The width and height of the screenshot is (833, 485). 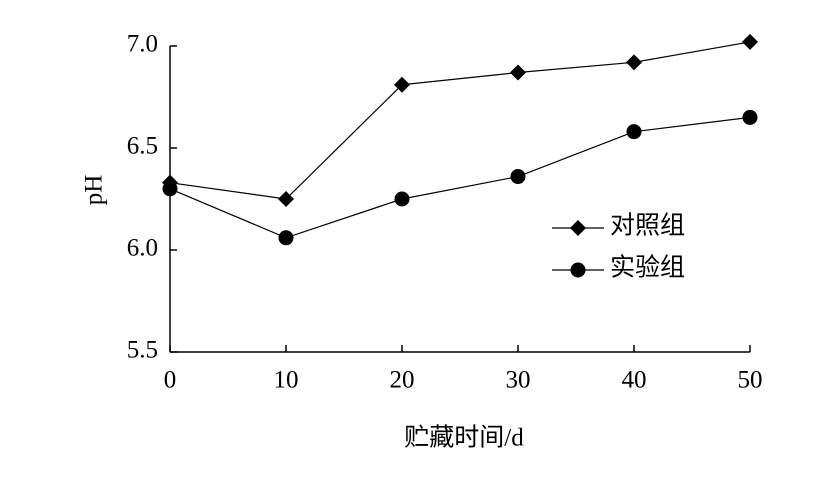 I want to click on x-tick-label: 10, so click(x=286, y=380).